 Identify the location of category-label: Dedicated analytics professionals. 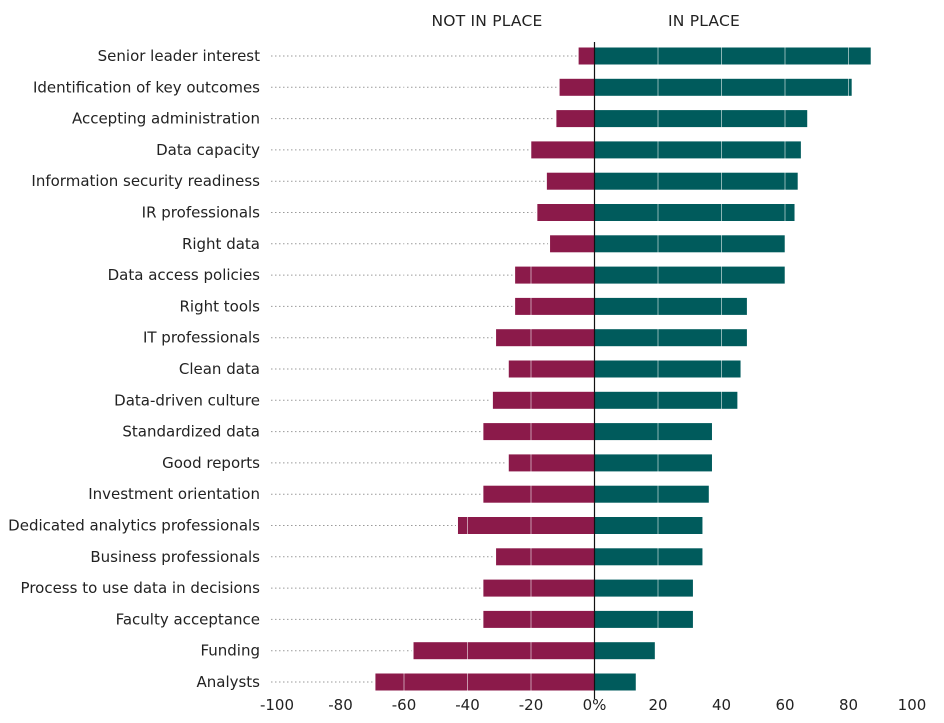
(134, 526).